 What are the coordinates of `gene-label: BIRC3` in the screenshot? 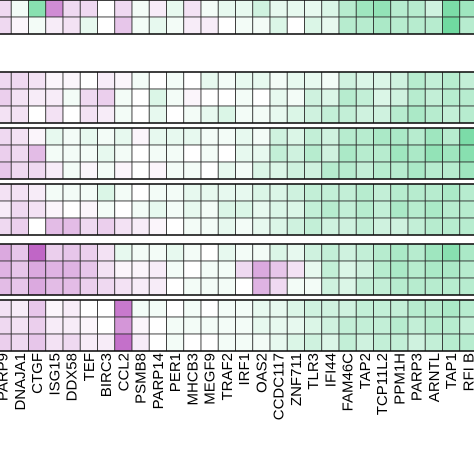 It's located at (106, 375).